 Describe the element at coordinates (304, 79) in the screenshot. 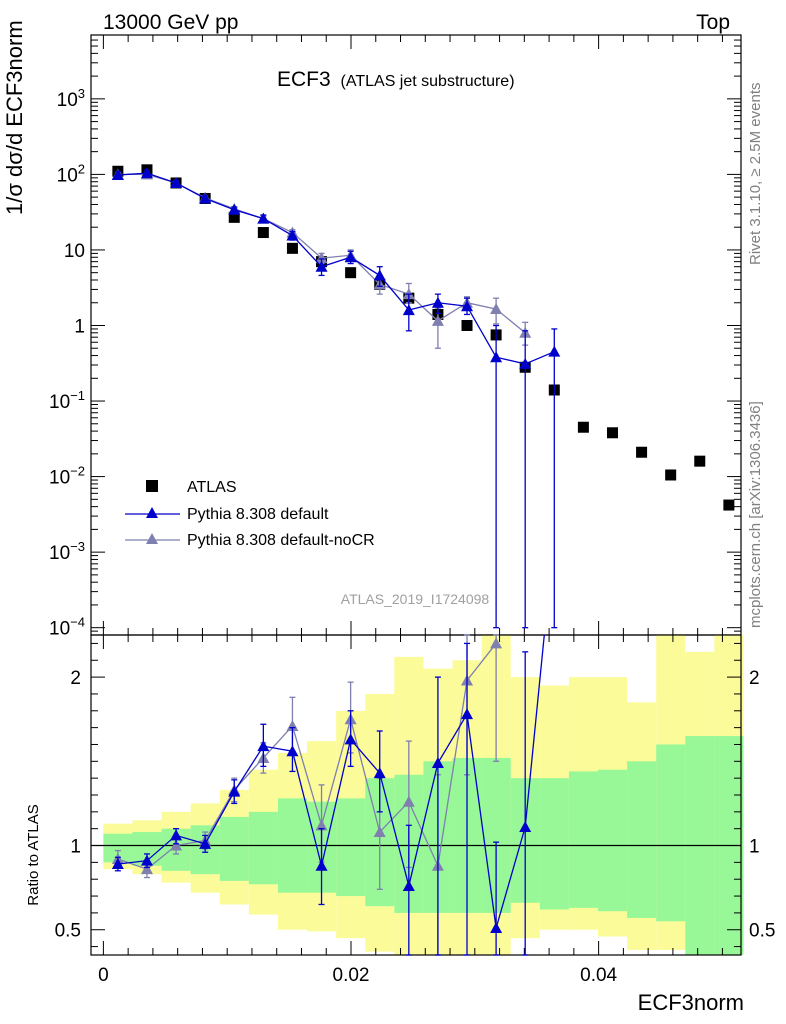

I see `plot-title-main: ECF3` at that location.